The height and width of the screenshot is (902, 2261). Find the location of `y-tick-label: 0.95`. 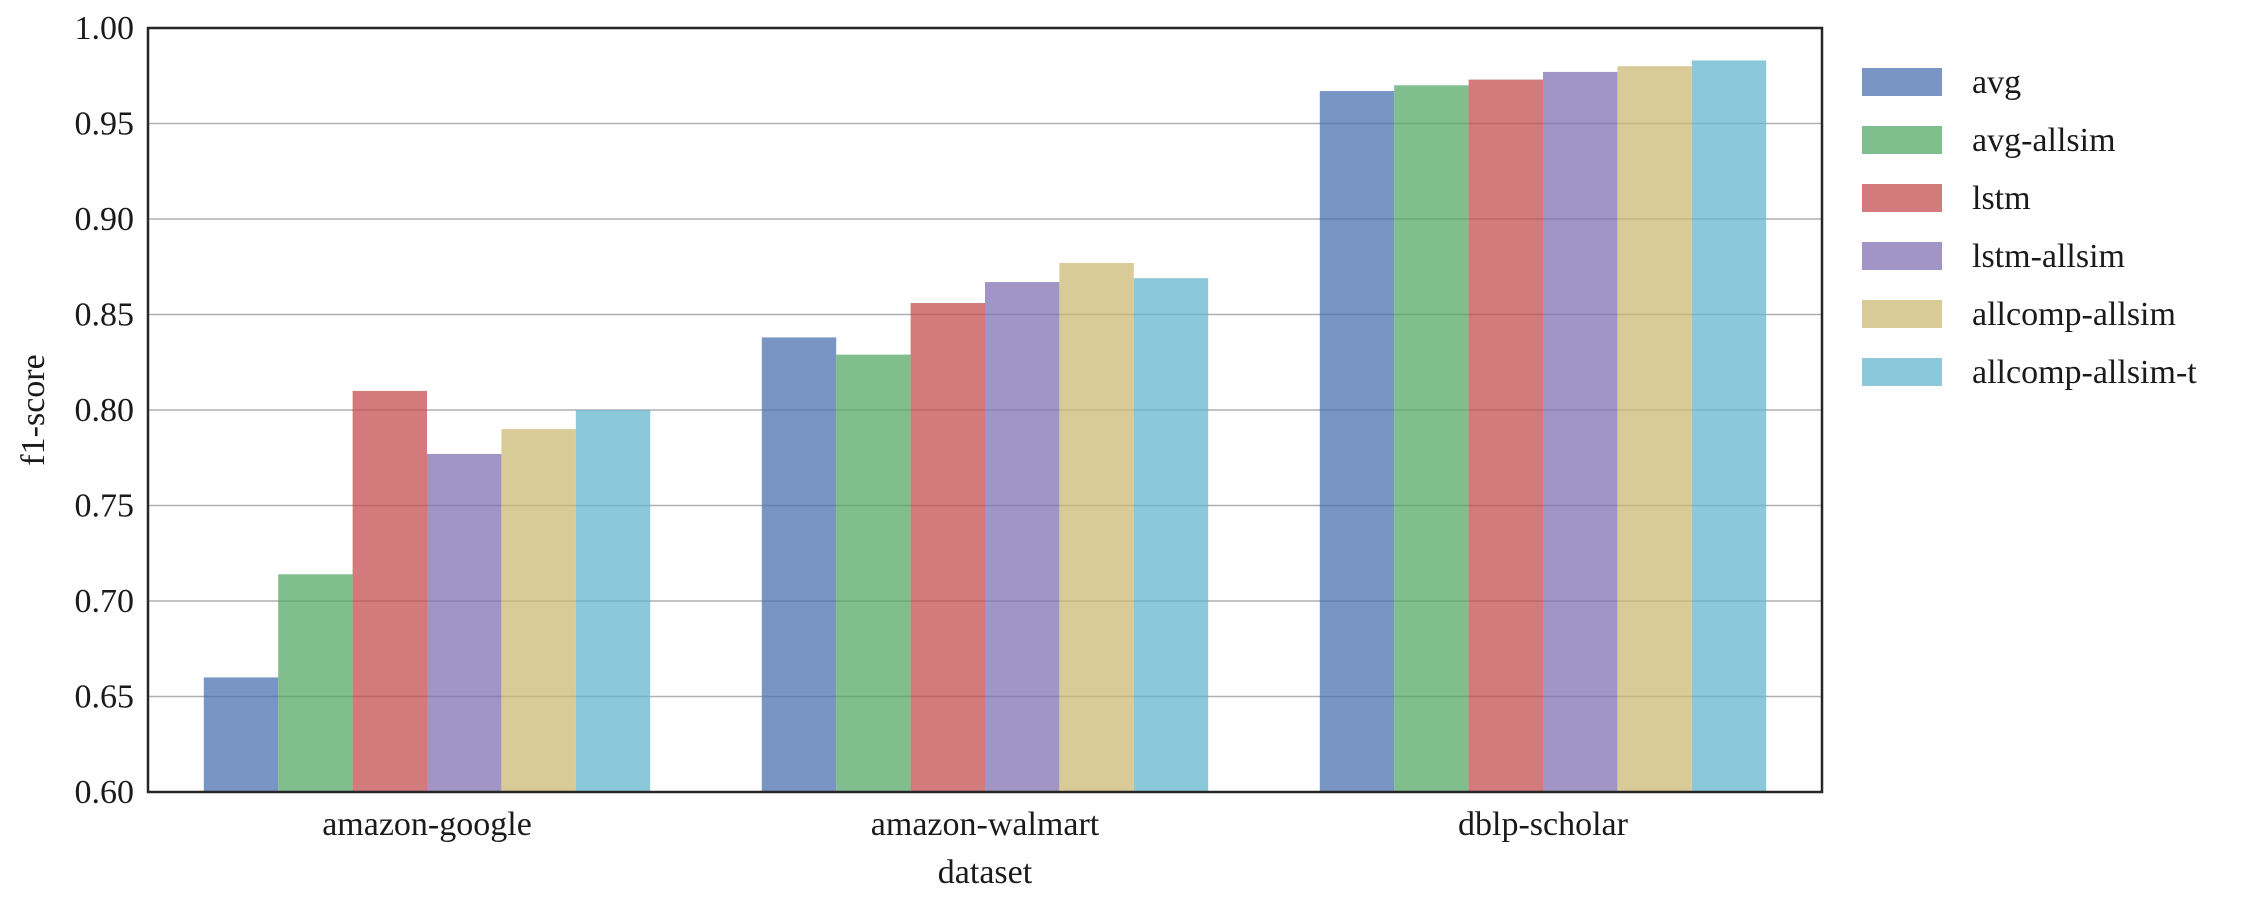

y-tick-label: 0.95 is located at coordinates (105, 124).